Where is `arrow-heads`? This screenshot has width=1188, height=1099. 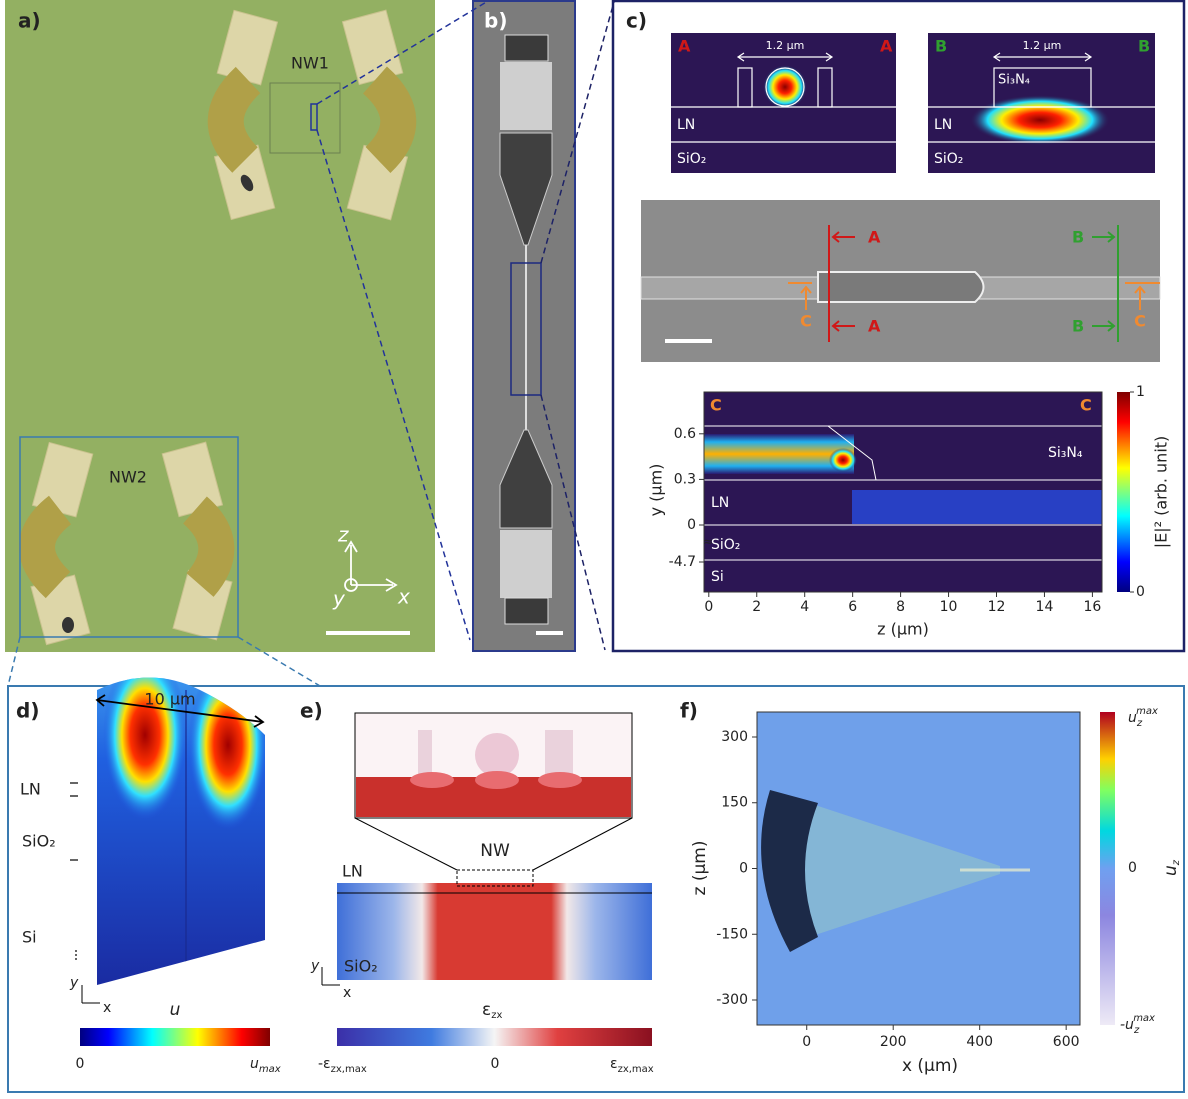
arrow-heads is located at coordinates (371, 566).